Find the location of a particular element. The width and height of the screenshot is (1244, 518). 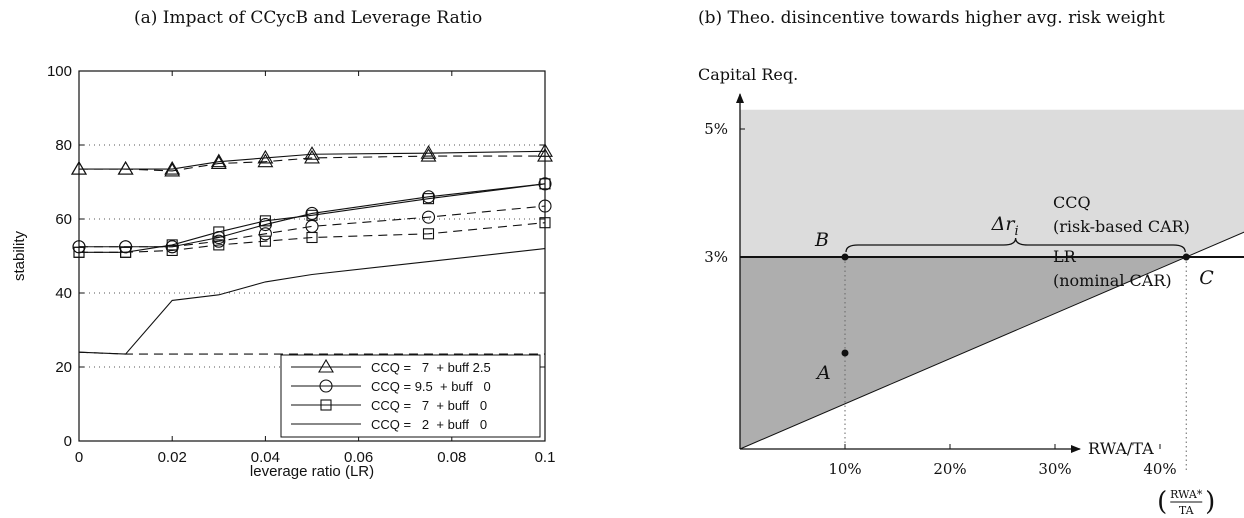

label-b: B is located at coordinates (821, 240).